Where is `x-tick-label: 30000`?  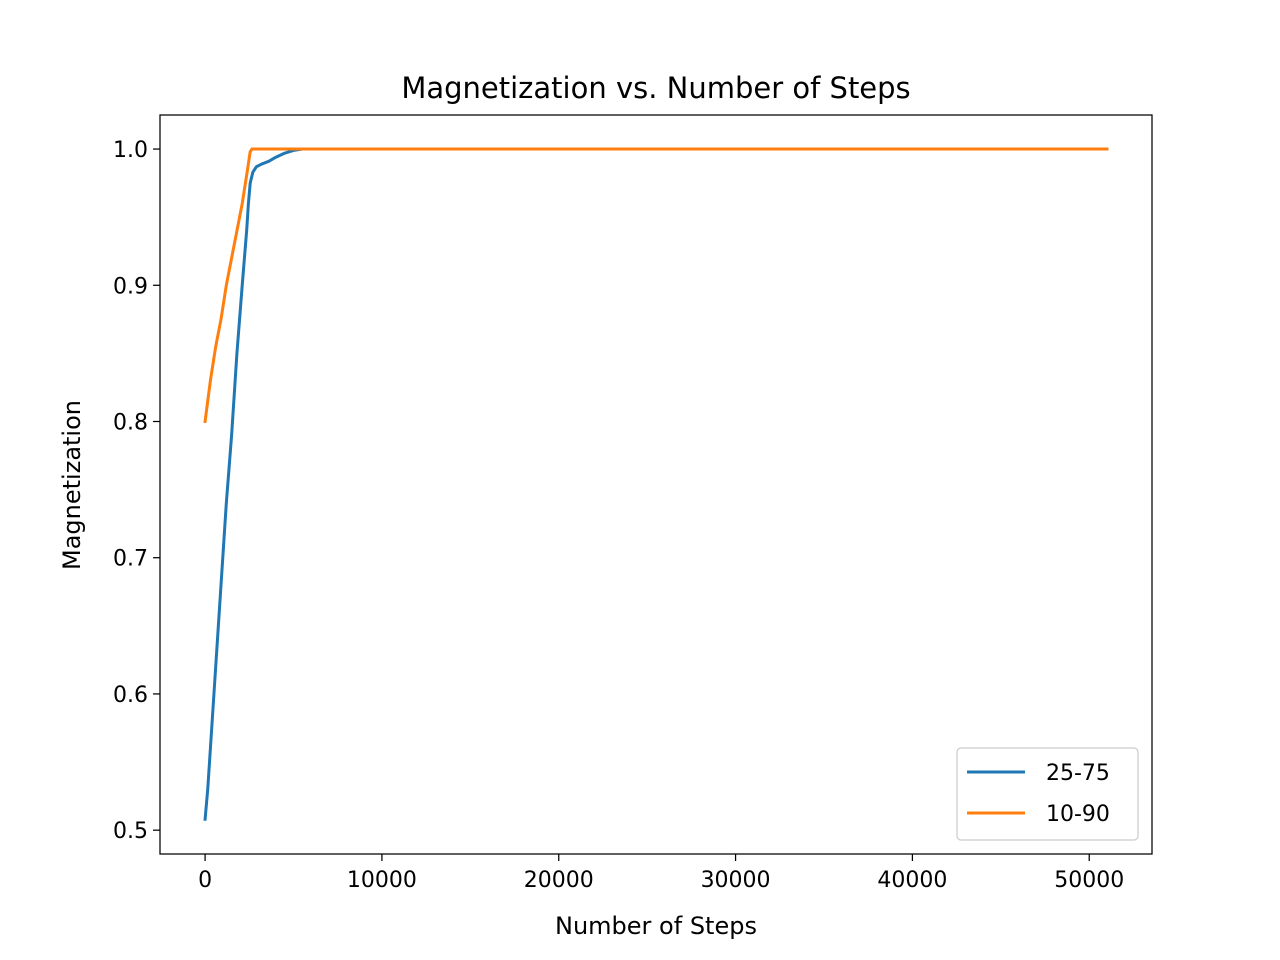 x-tick-label: 30000 is located at coordinates (736, 880).